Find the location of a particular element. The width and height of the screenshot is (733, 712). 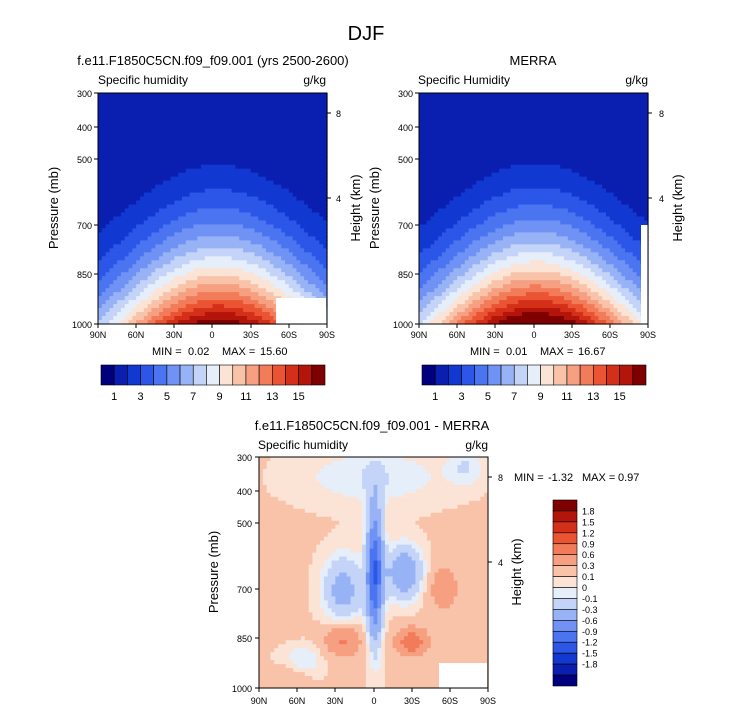

colorbar-tick-label: -1.2 is located at coordinates (590, 643).